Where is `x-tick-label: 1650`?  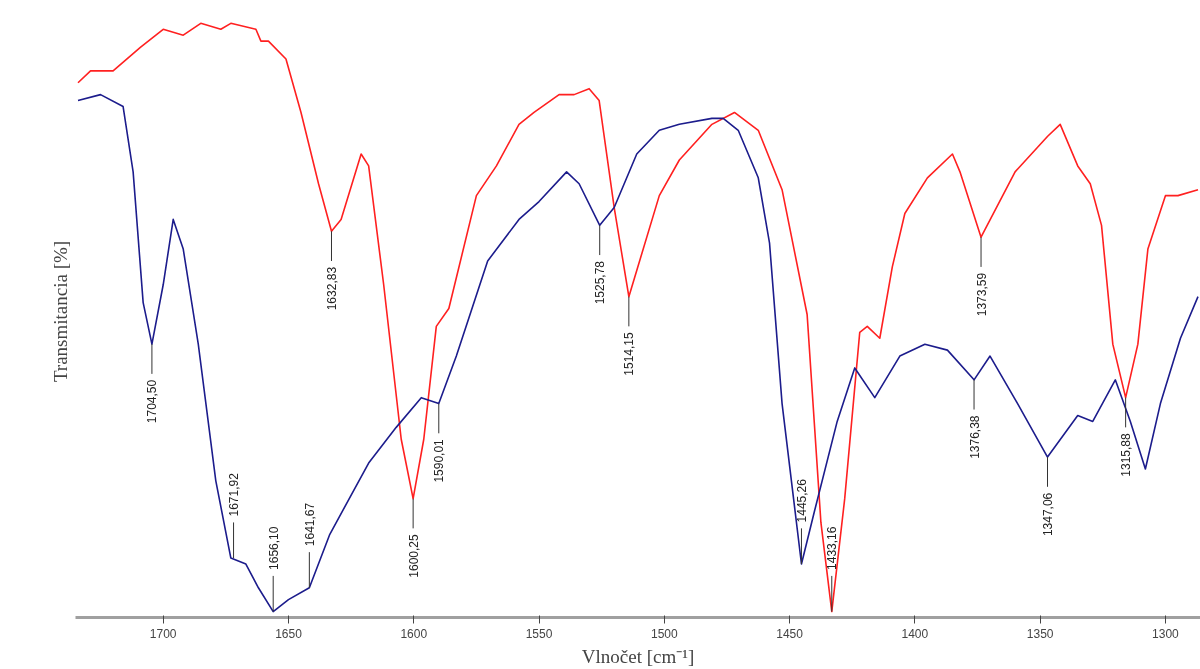 x-tick-label: 1650 is located at coordinates (289, 633).